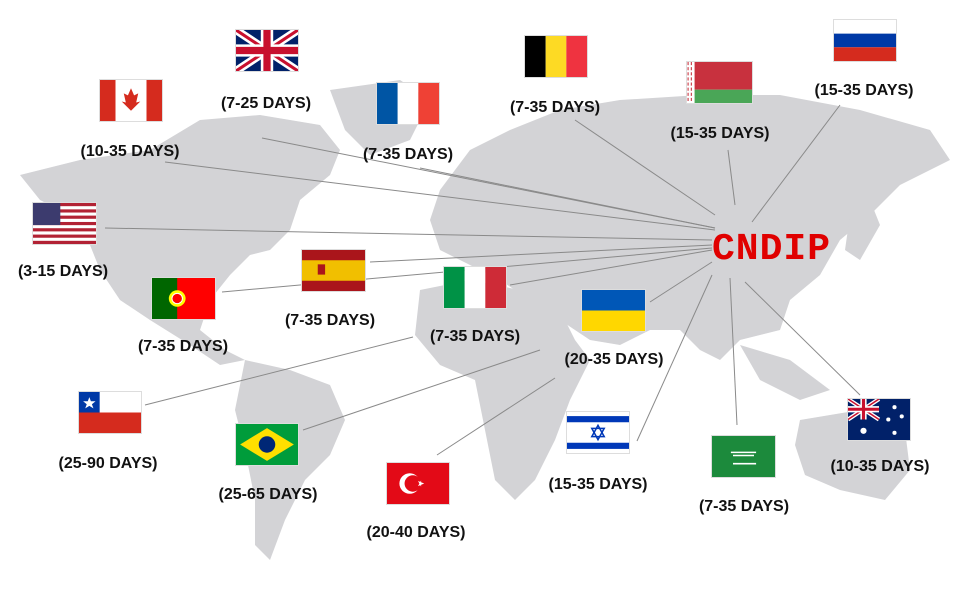 The height and width of the screenshot is (600, 960). What do you see at coordinates (268, 494) in the screenshot?
I see `delivery-label-brazil: (25-65 DAYS)` at bounding box center [268, 494].